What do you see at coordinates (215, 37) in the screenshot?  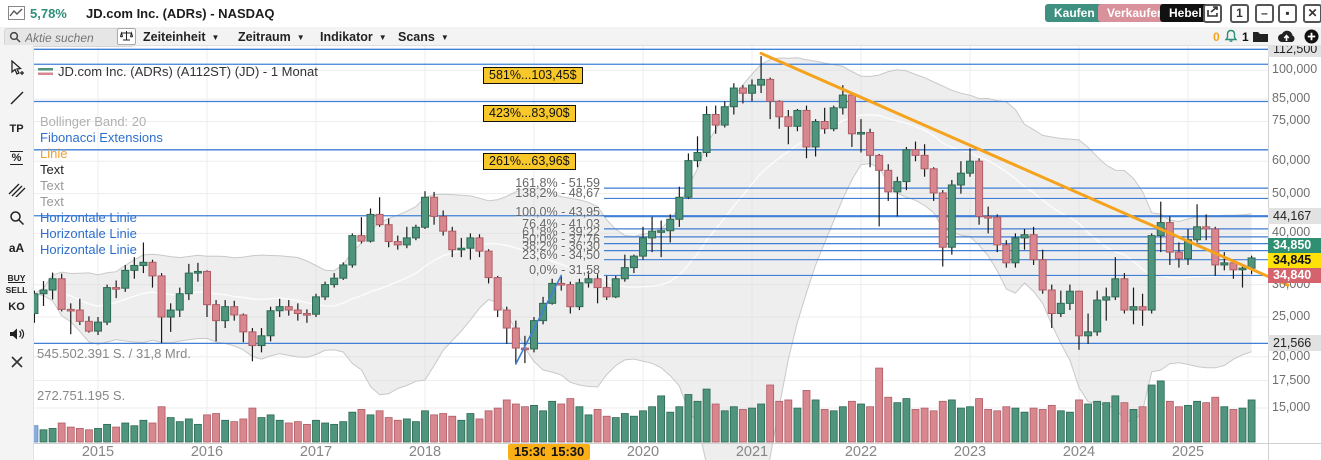 I see `chevron-down-icon: ▼` at bounding box center [215, 37].